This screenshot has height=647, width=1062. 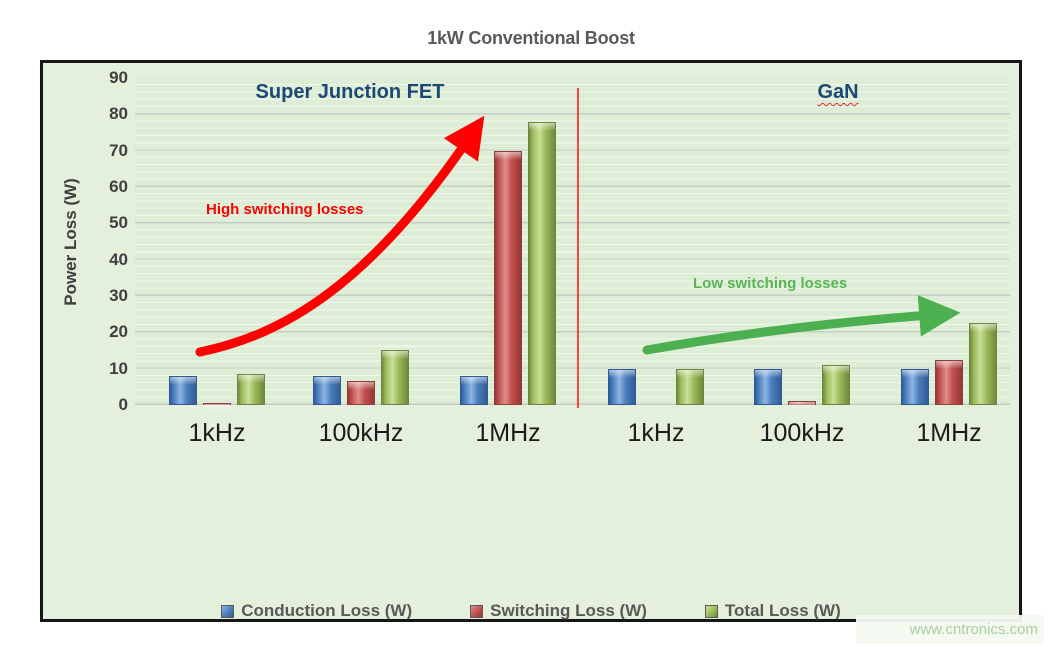 What do you see at coordinates (118, 332) in the screenshot?
I see `y-tick-label: 20` at bounding box center [118, 332].